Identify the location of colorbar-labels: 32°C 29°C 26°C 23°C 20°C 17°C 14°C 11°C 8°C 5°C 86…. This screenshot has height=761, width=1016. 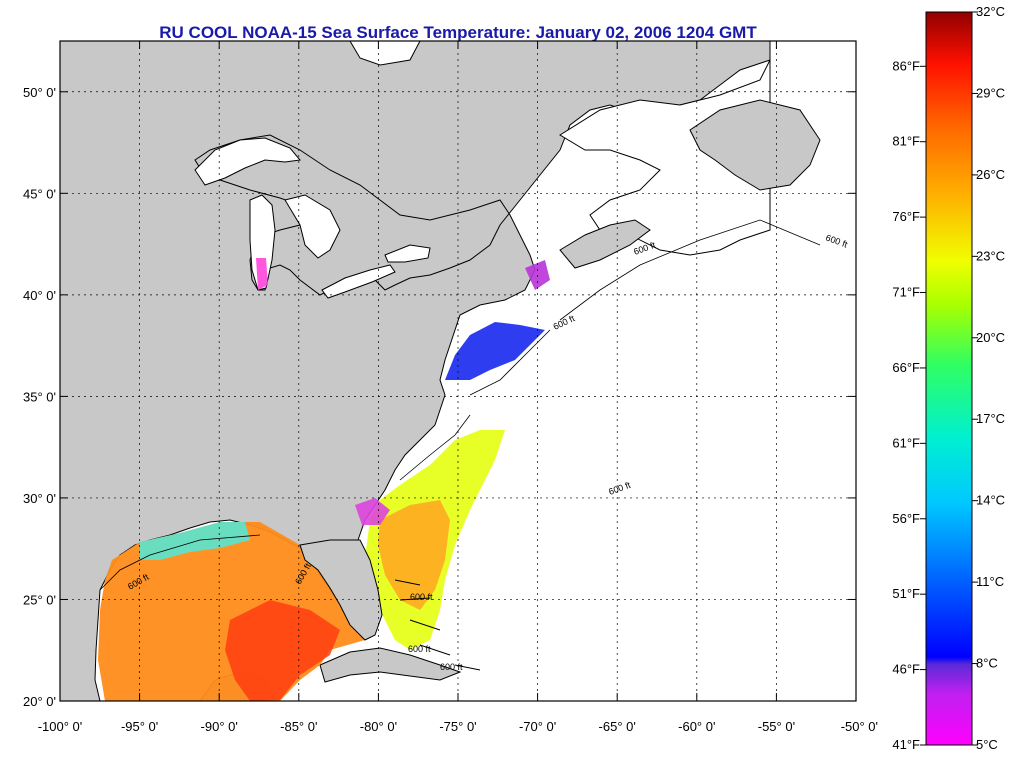
(948, 378).